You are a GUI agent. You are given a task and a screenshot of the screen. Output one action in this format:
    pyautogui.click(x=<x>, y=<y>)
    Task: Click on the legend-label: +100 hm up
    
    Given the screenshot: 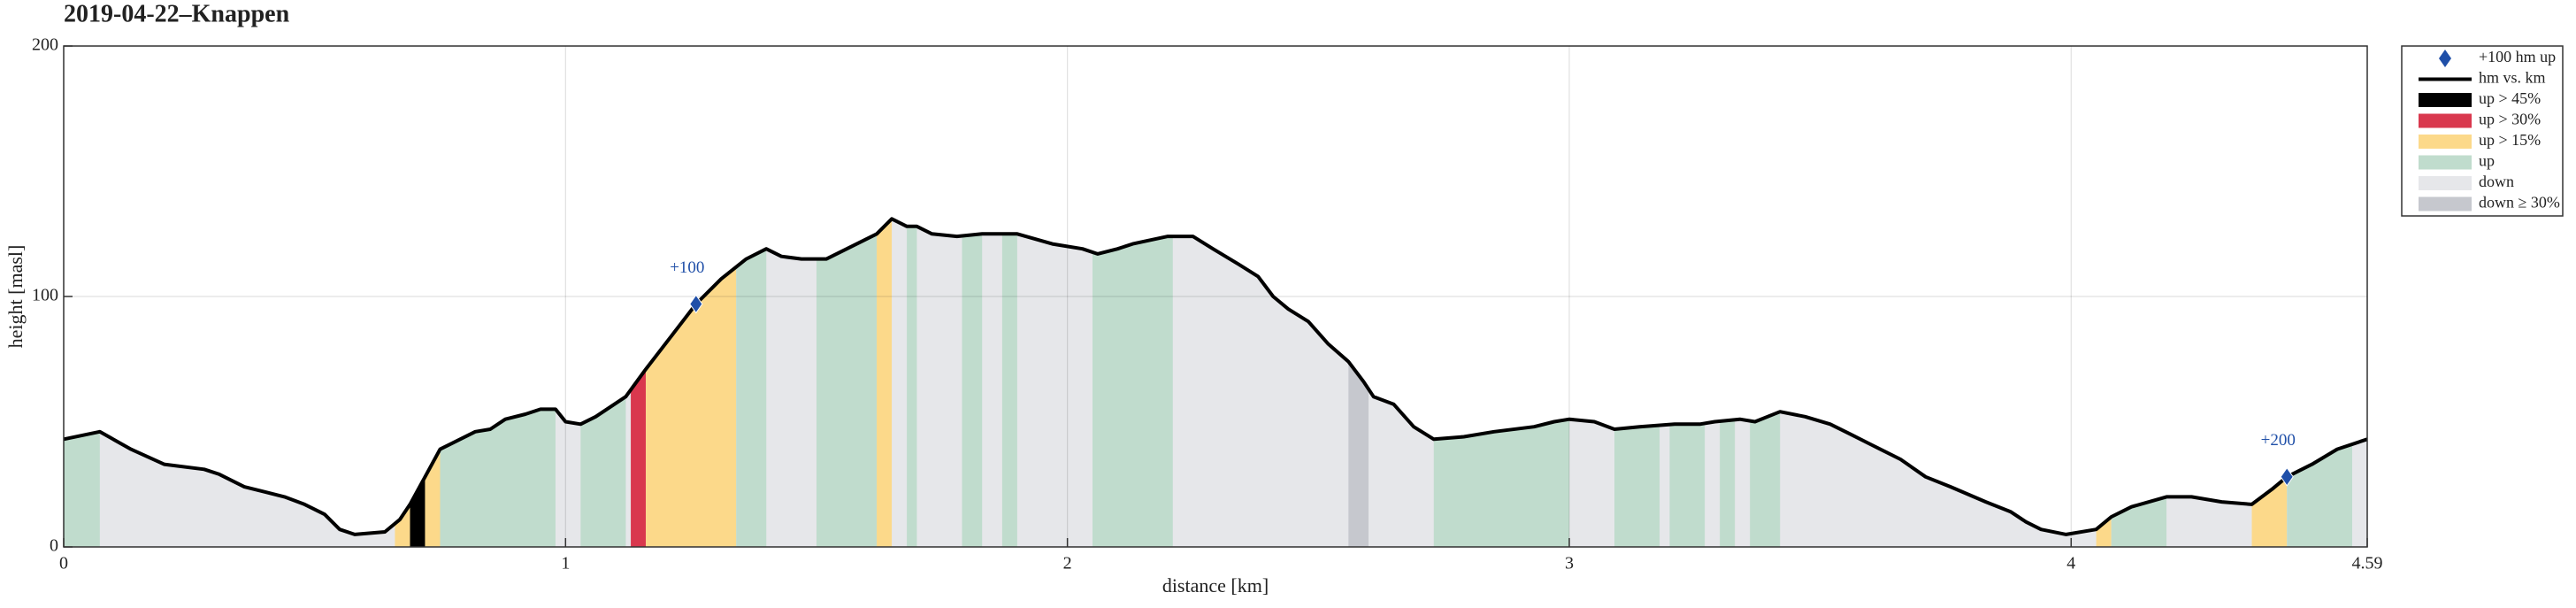 What is the action you would take?
    pyautogui.click(x=2517, y=56)
    